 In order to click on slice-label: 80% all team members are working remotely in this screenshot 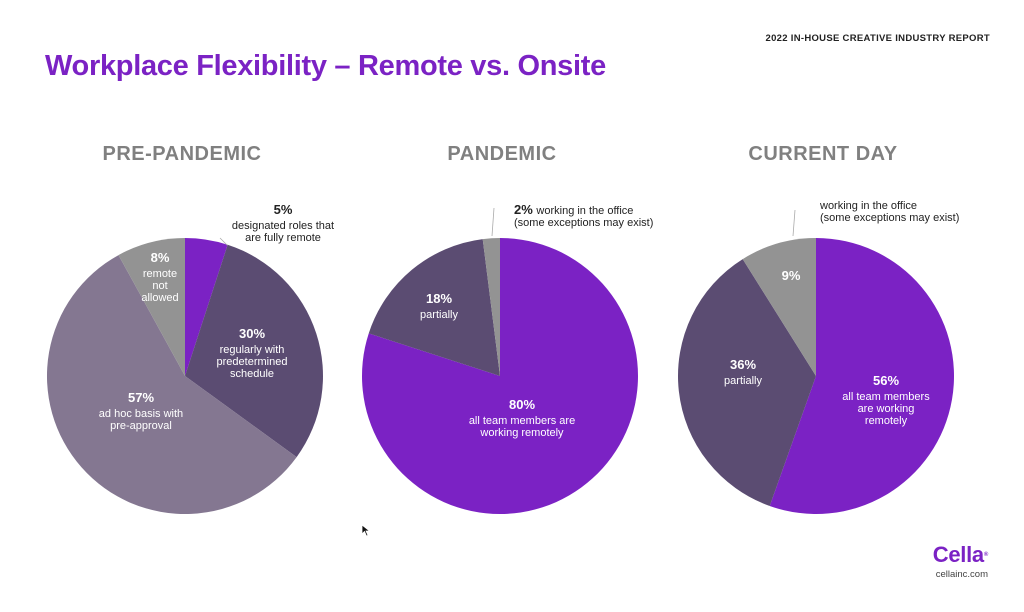, I will do `click(522, 418)`.